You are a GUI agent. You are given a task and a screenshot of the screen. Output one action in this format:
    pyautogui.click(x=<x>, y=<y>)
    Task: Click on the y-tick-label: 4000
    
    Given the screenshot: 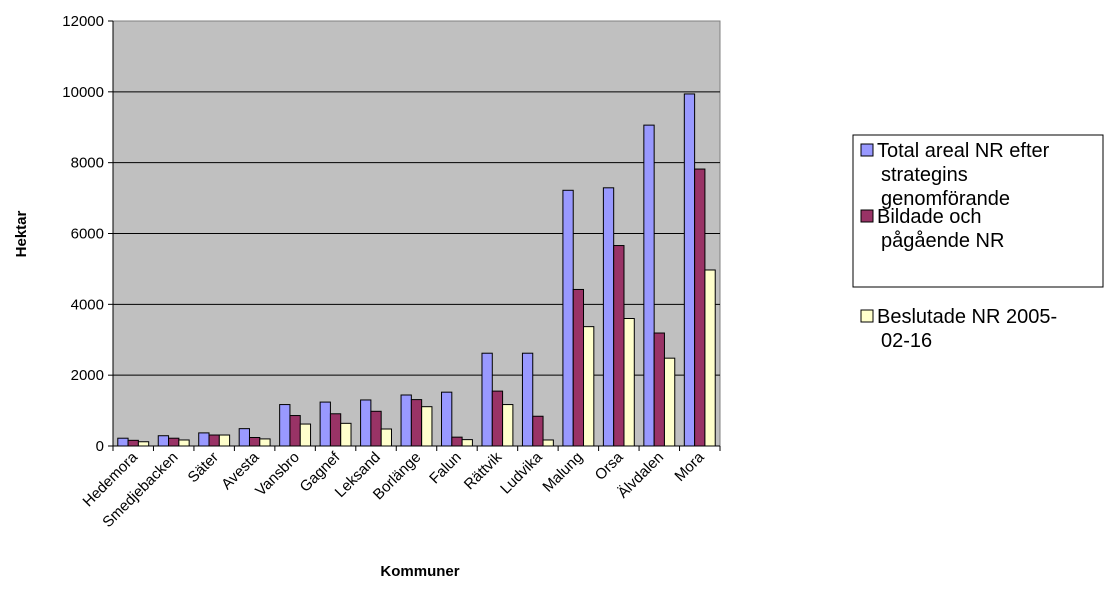 What is the action you would take?
    pyautogui.click(x=87, y=304)
    